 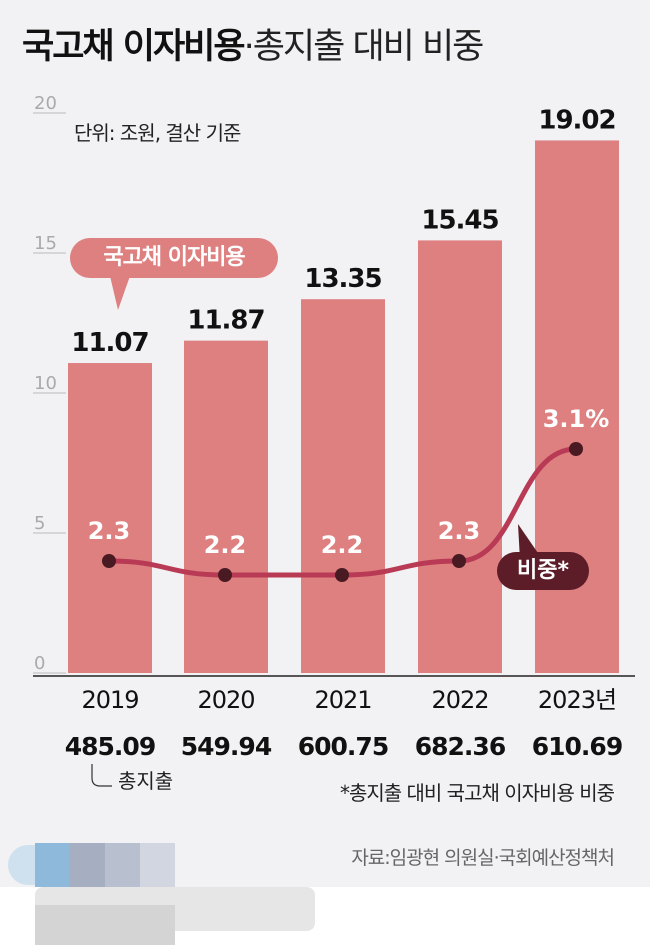 I want to click on bracket-line, so click(x=101, y=775).